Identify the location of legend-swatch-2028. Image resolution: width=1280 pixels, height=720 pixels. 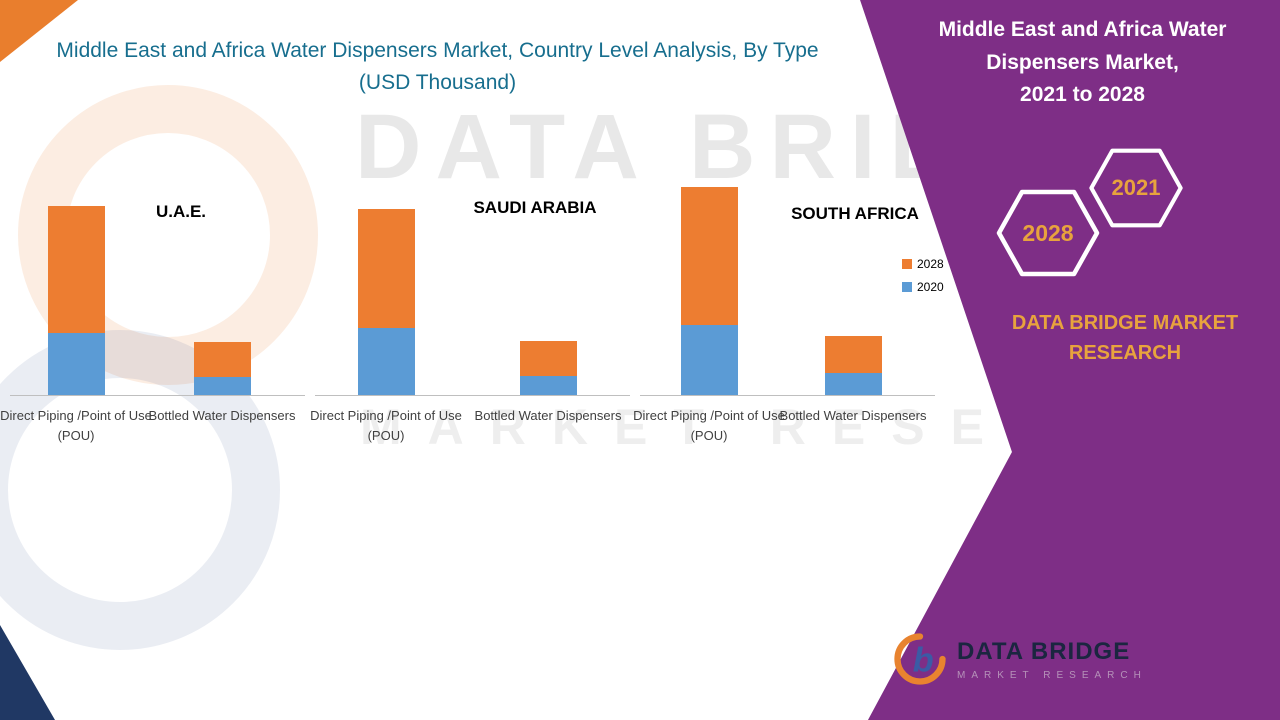
(907, 264).